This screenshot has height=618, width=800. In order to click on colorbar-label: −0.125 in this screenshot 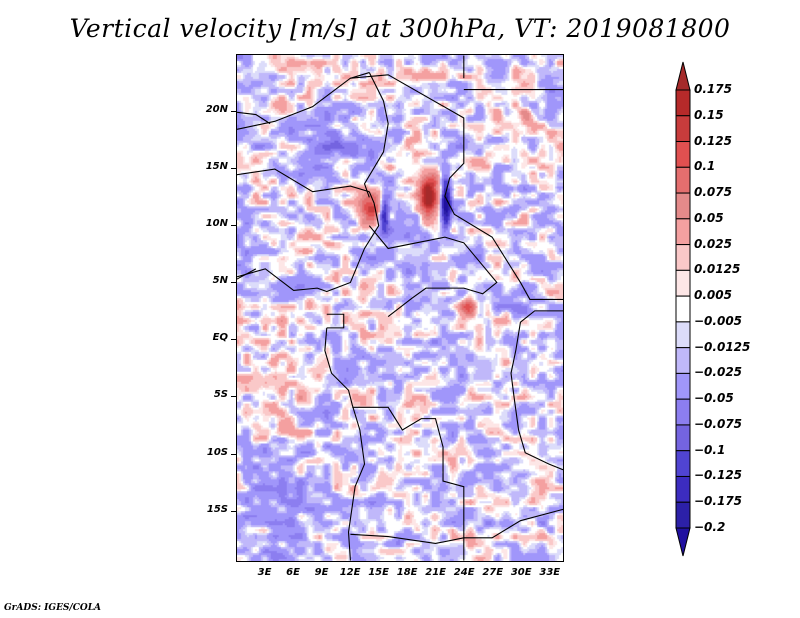, I will do `click(718, 475)`.